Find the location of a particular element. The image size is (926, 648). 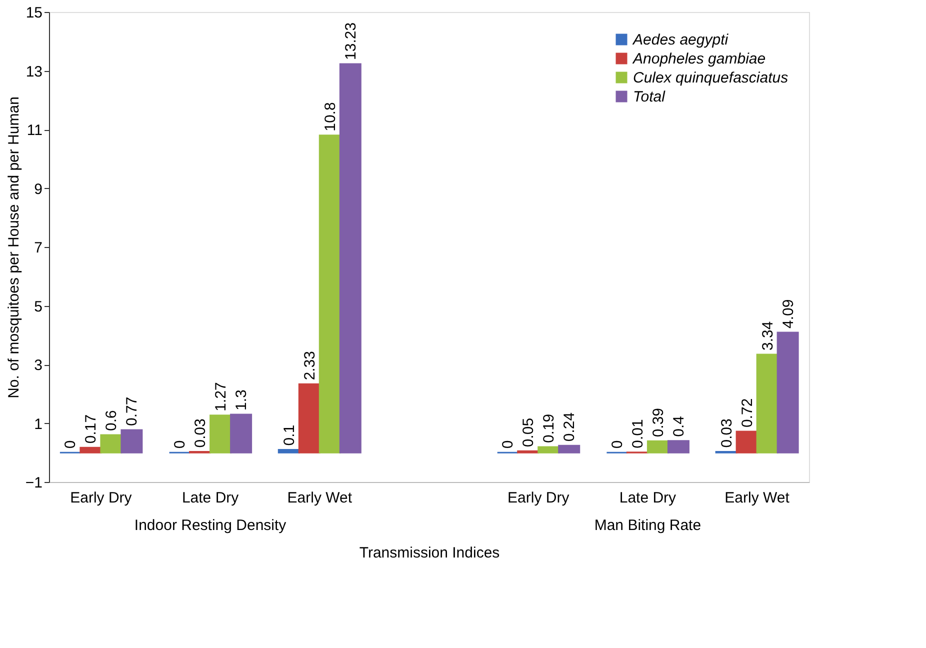

data-label: 0.24 is located at coordinates (569, 427).